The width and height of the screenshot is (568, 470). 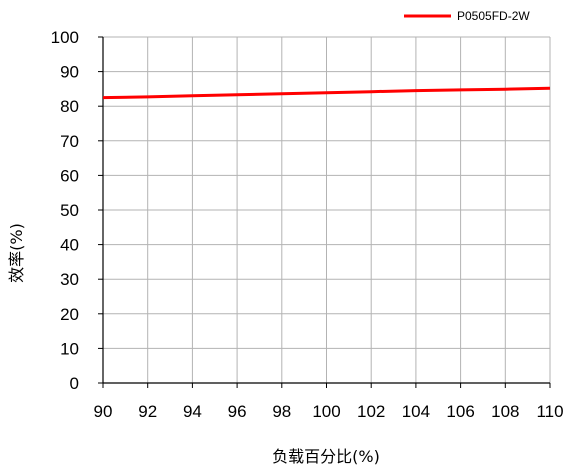 What do you see at coordinates (371, 411) in the screenshot?
I see `x-tick-label: 102` at bounding box center [371, 411].